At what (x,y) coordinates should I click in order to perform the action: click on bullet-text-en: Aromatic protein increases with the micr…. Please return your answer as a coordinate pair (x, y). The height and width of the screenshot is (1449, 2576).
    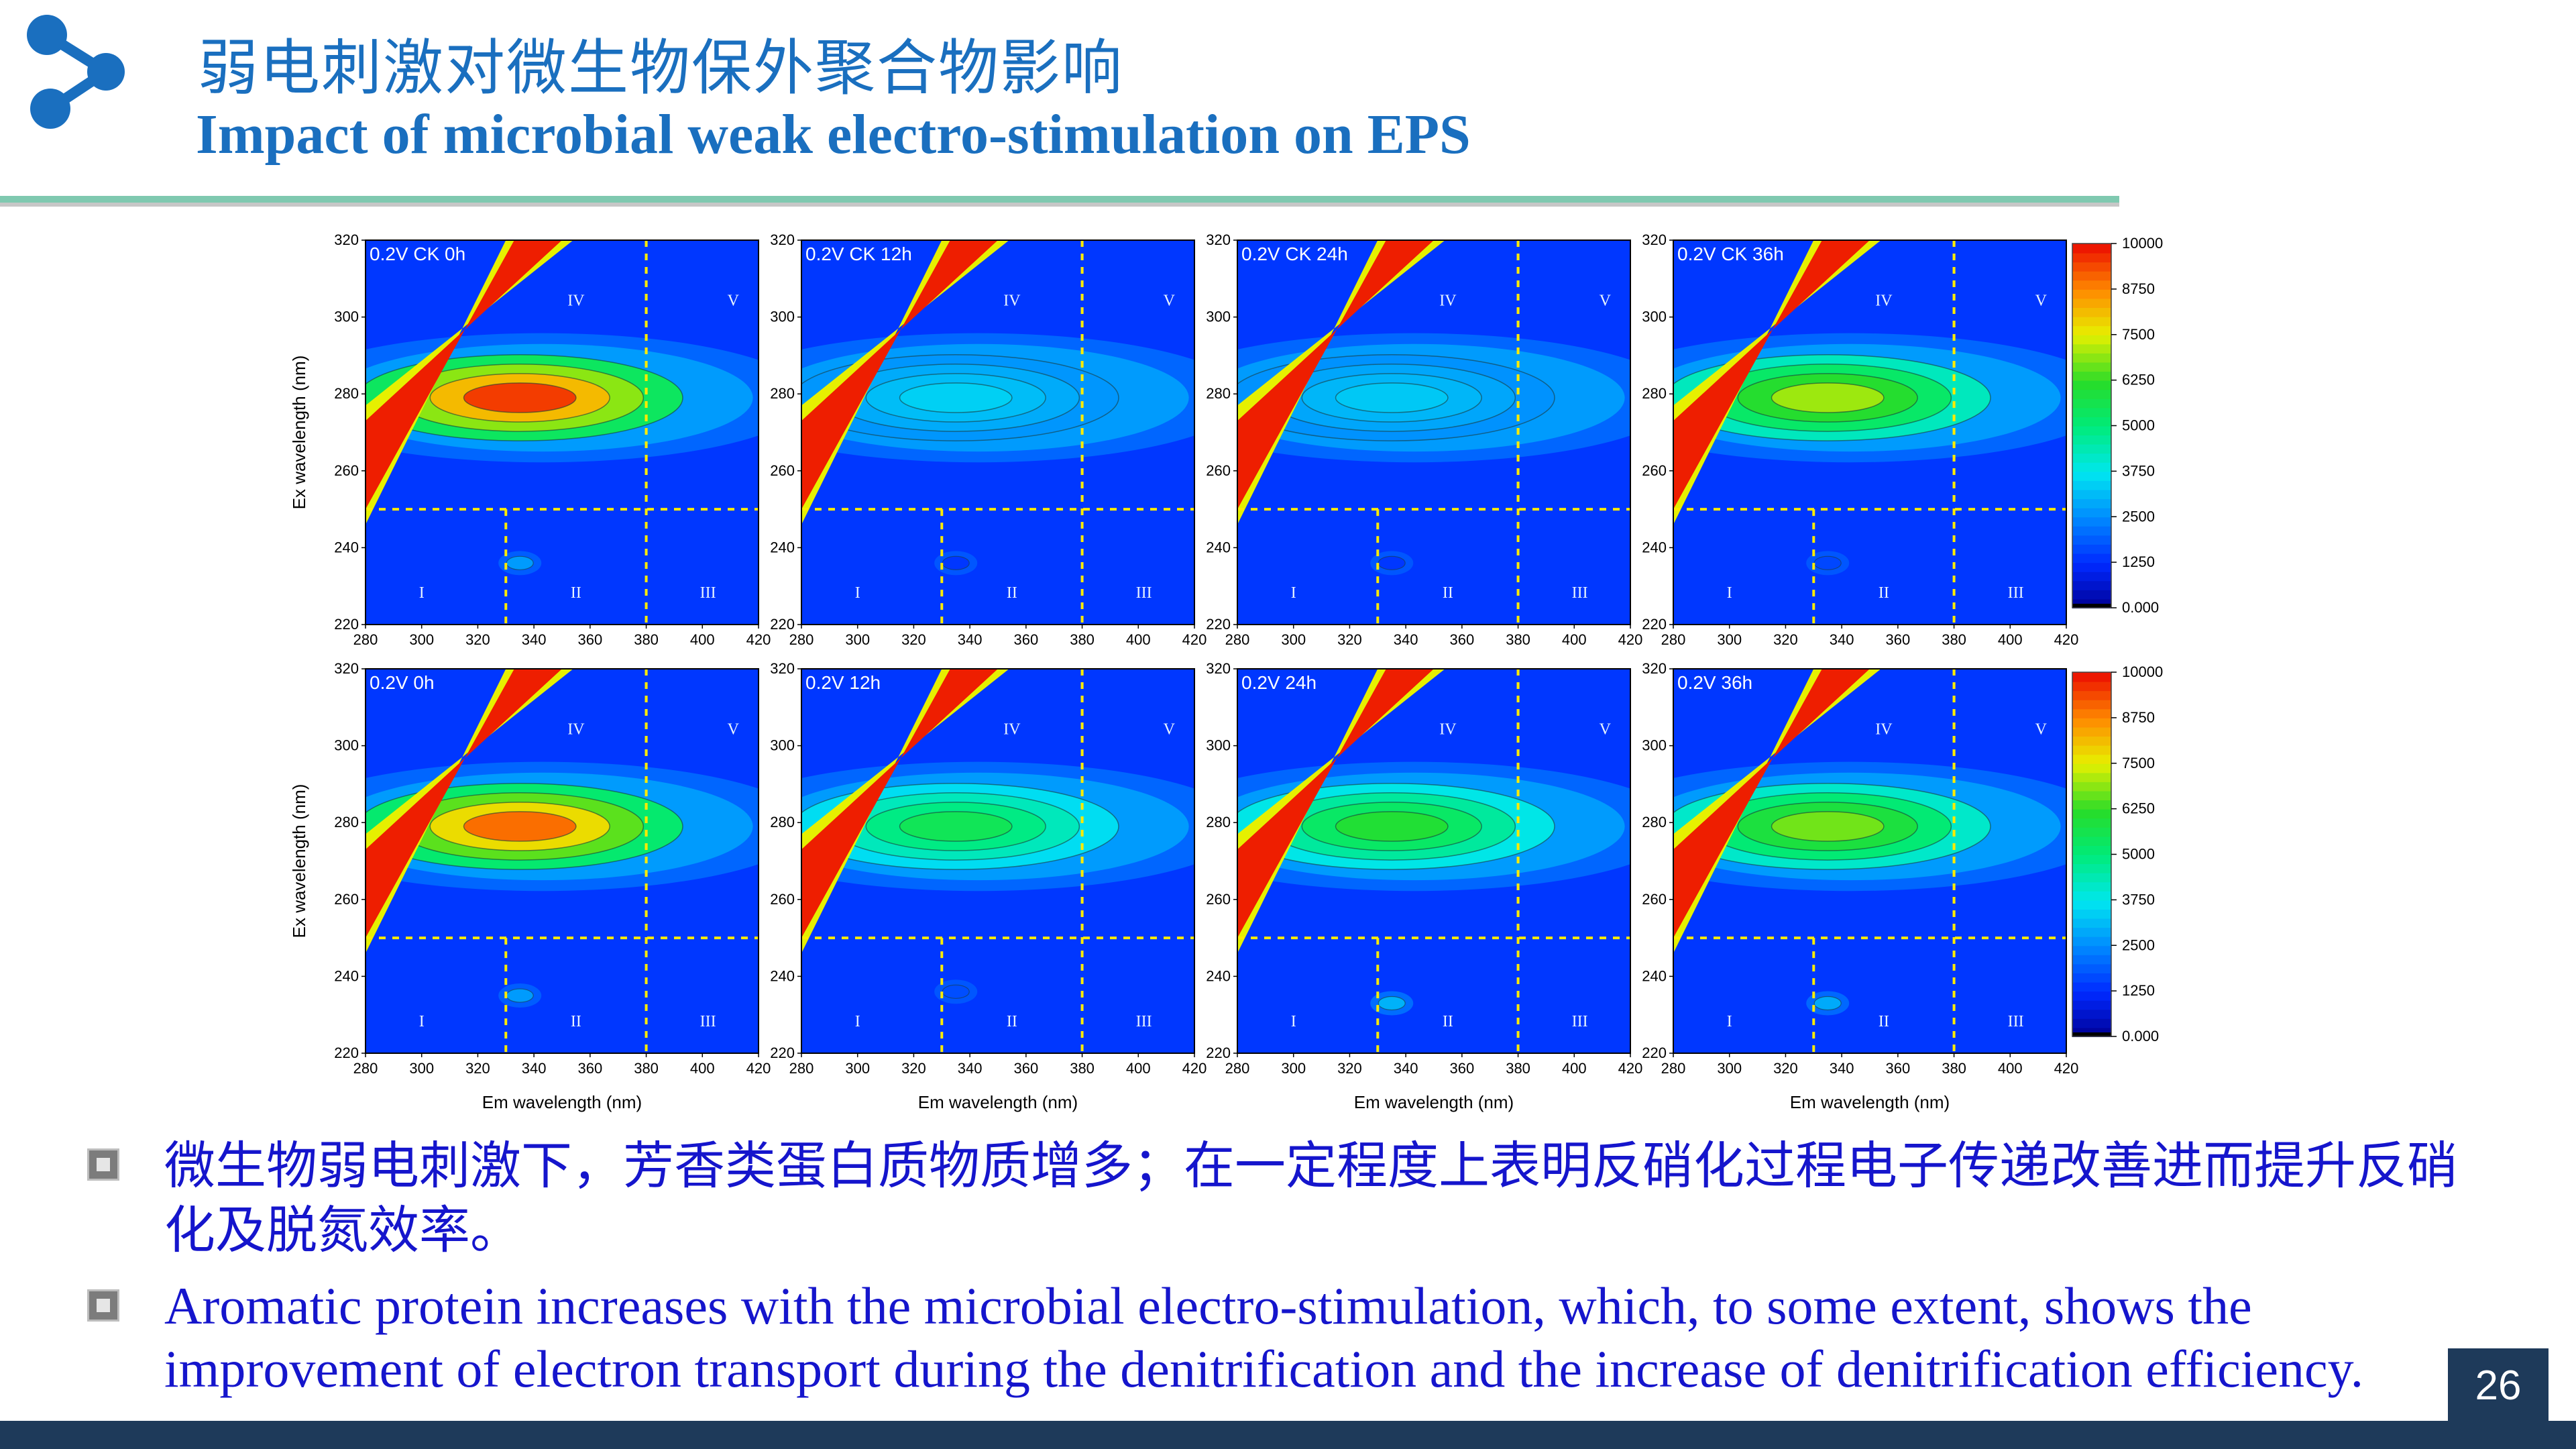
    Looking at the image, I should click on (1264, 1337).